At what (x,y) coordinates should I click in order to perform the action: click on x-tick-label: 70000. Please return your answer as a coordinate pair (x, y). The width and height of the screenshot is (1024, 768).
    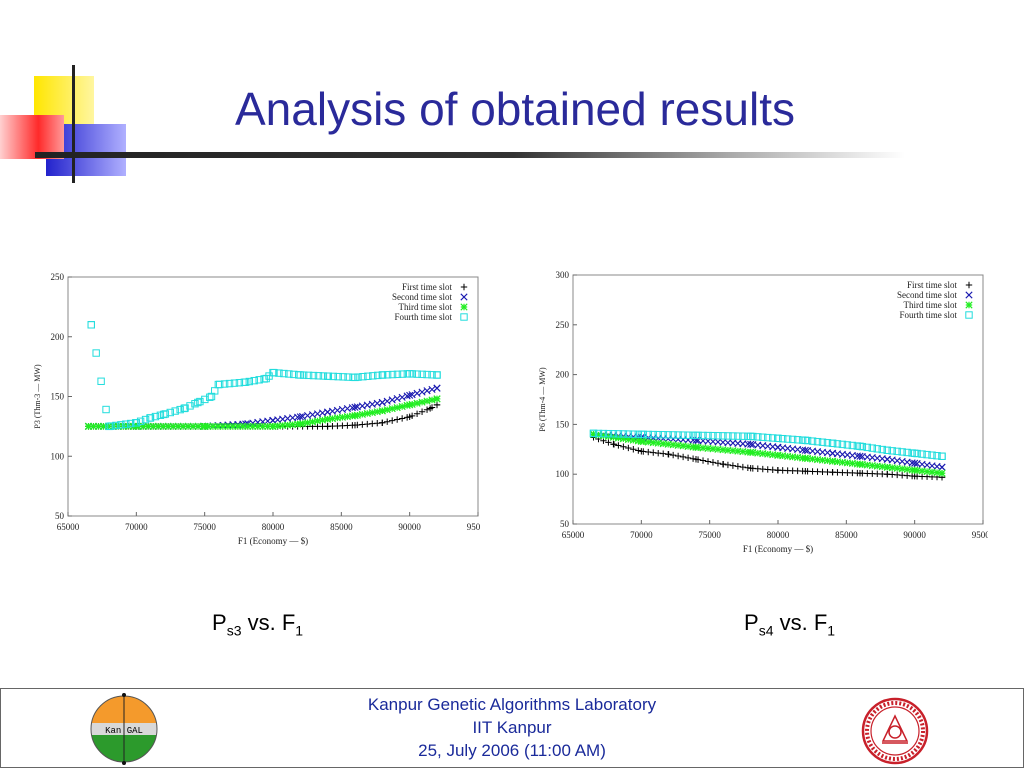
    Looking at the image, I should click on (641, 535).